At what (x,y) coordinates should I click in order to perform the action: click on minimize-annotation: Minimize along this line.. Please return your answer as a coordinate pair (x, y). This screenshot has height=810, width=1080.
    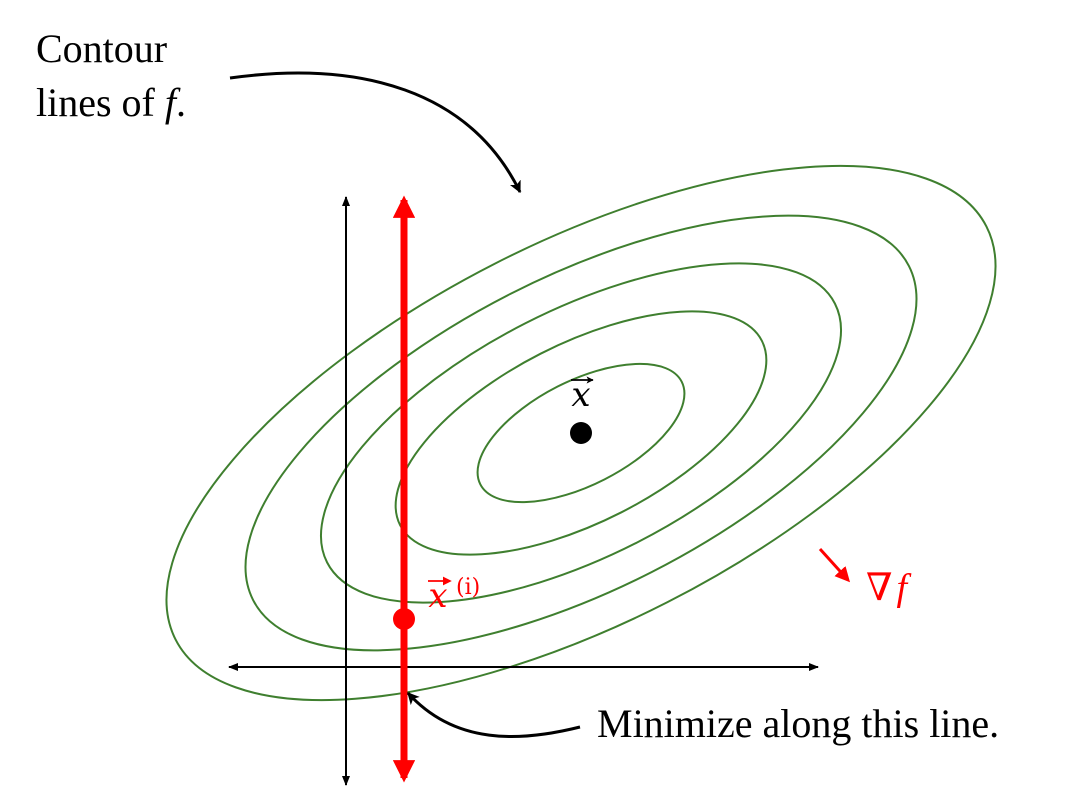
    Looking at the image, I should click on (798, 723).